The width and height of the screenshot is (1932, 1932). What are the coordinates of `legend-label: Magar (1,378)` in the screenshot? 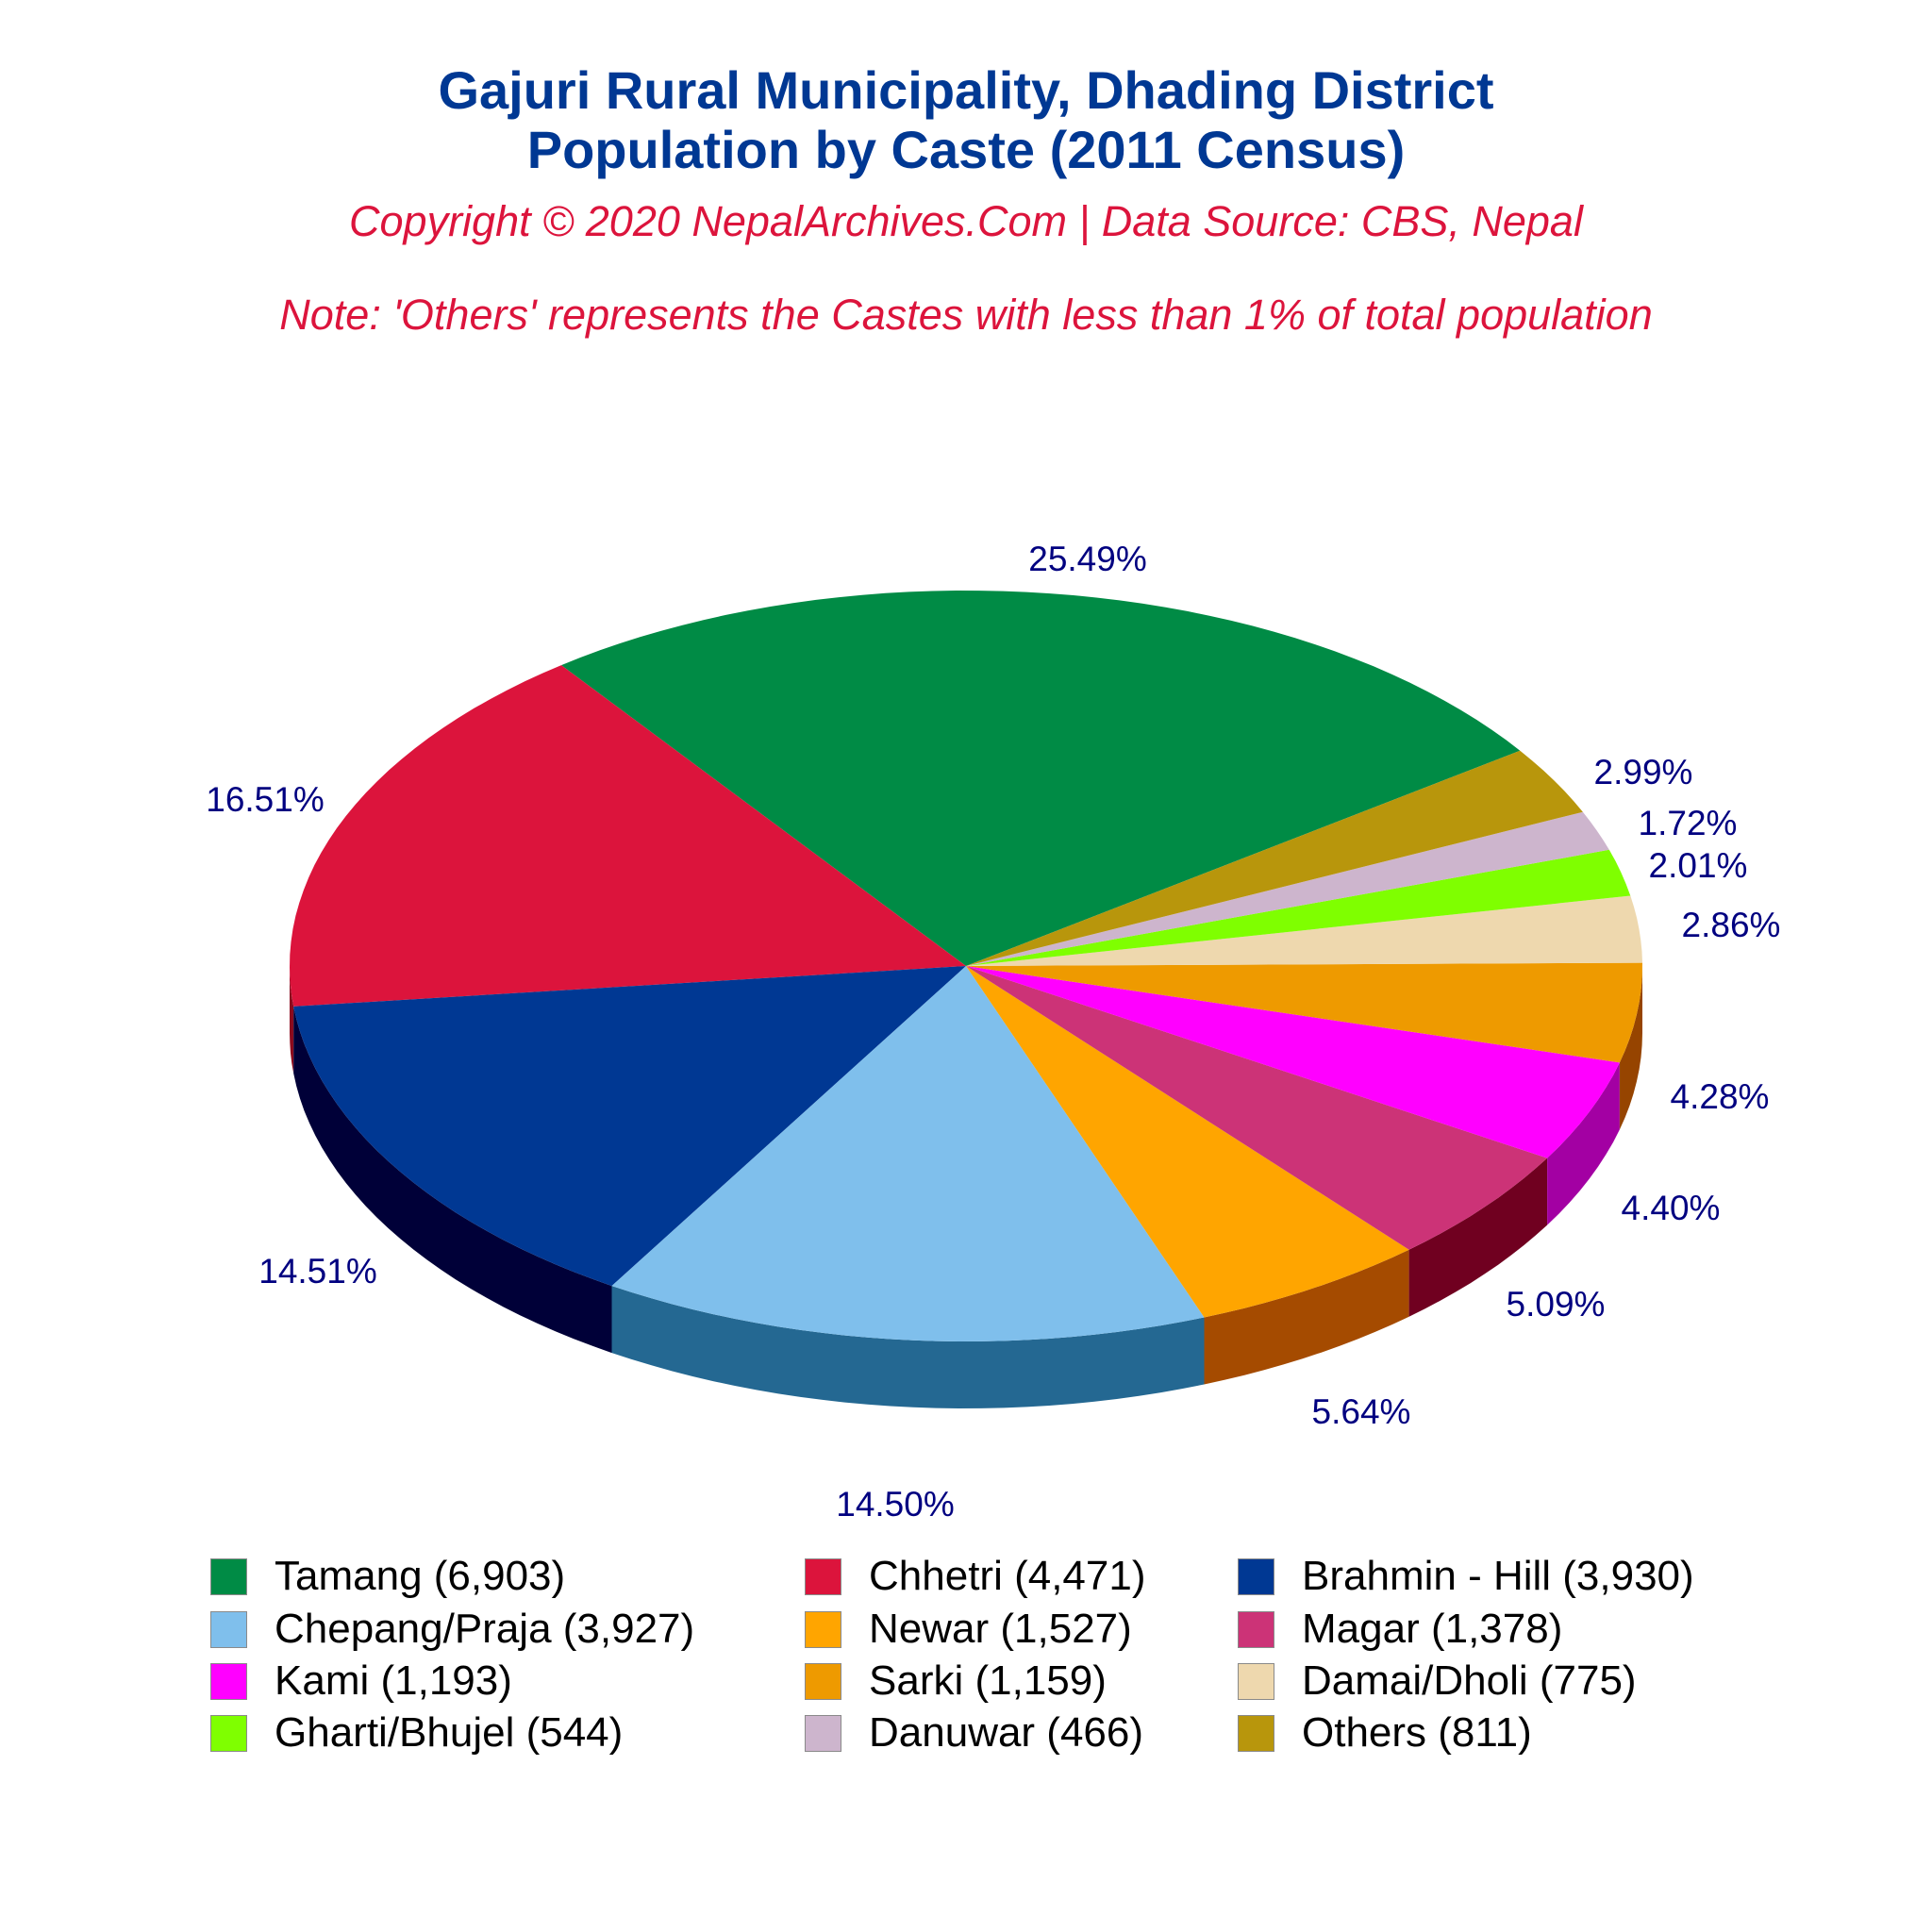 It's located at (1432, 1629).